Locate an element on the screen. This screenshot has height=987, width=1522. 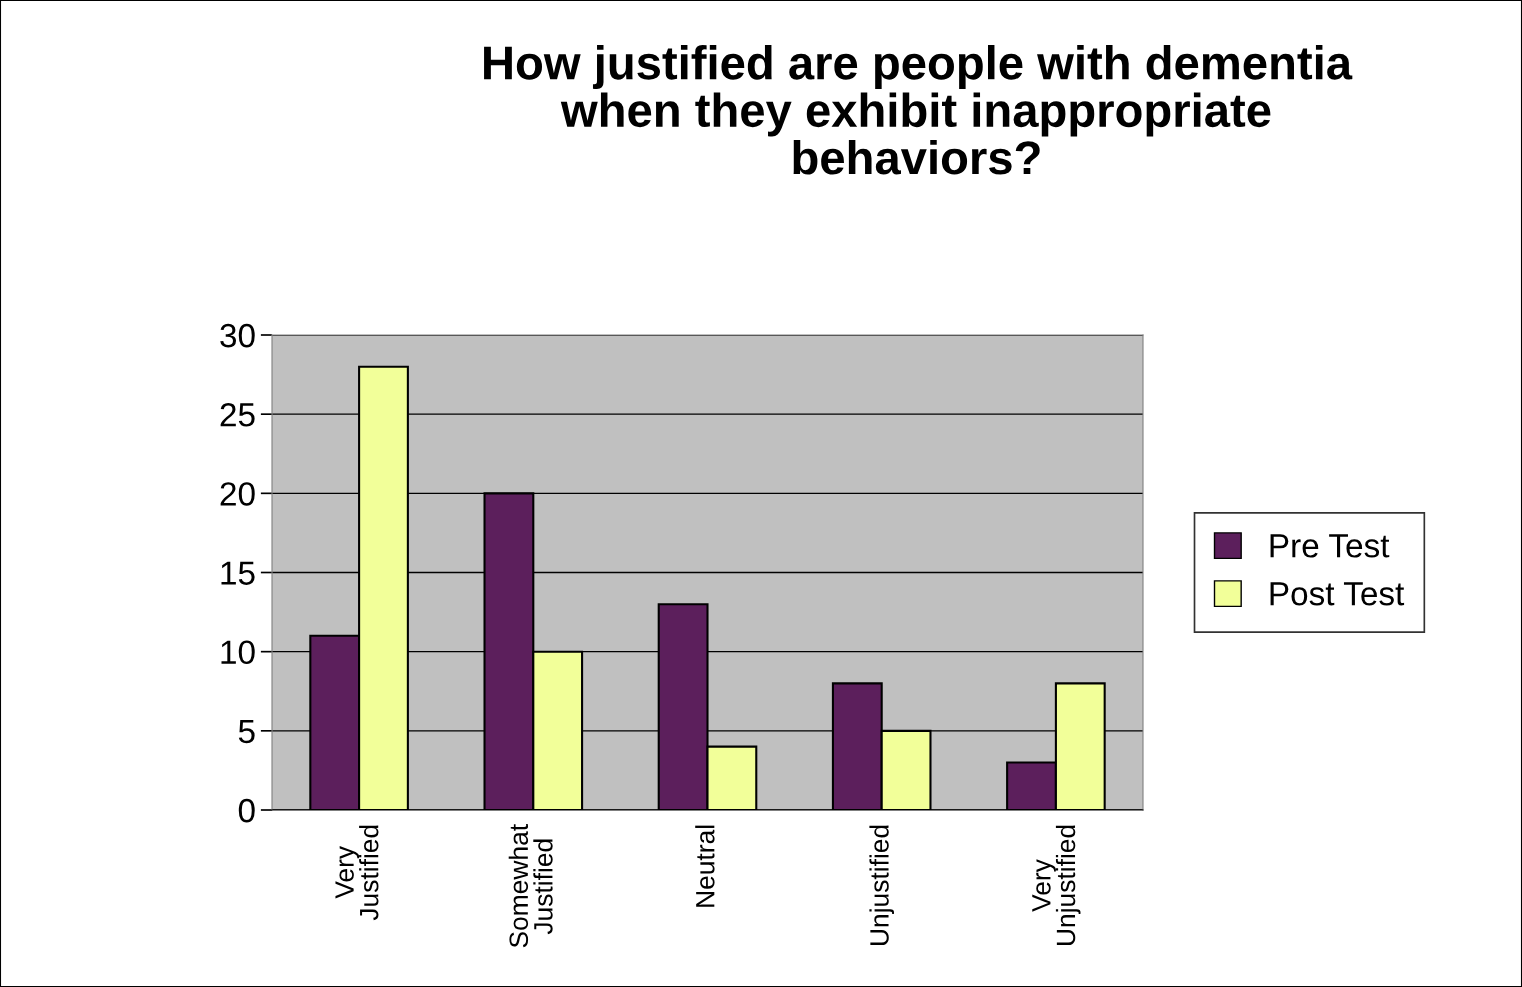
x-tick-label: Unjustified is located at coordinates (881, 885).